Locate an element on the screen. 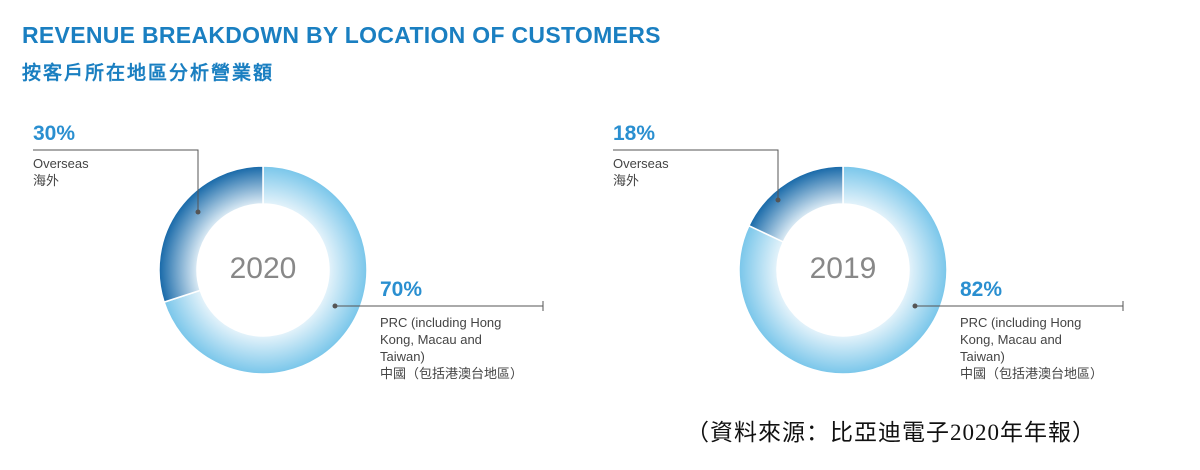 Image resolution: width=1200 pixels, height=470 pixels. source: （資料來源：比亞迪電子2020年年報） is located at coordinates (891, 432).